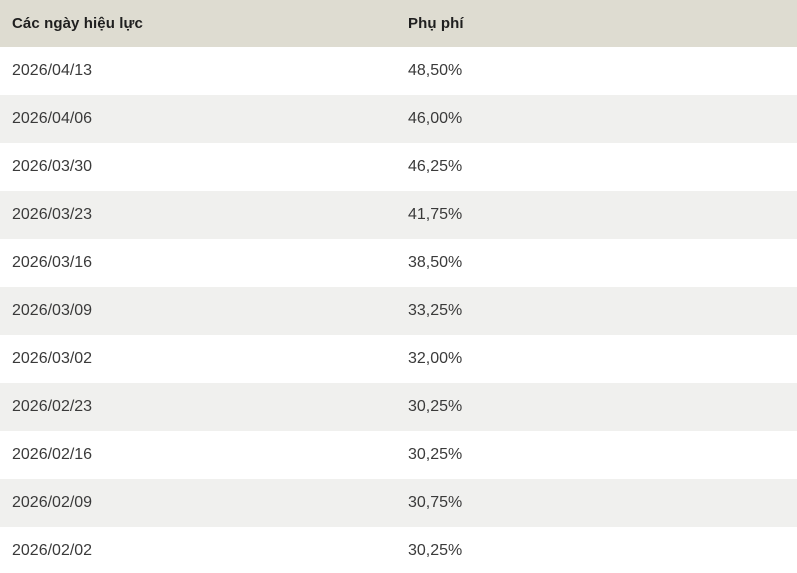 Image resolution: width=797 pixels, height=573 pixels. I want to click on table-row: 2026/03/09 33,25%, so click(398, 311).